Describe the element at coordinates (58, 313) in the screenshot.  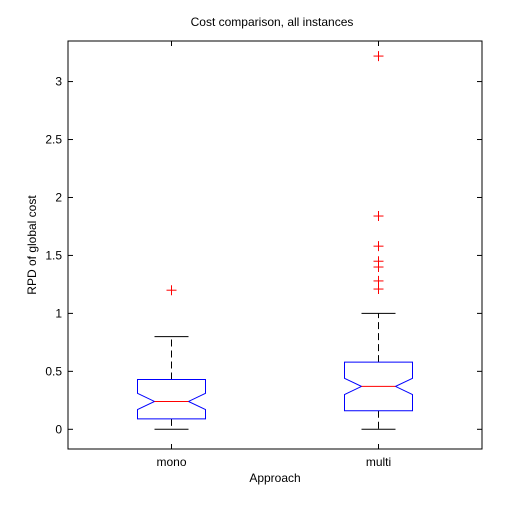
I see `y-tick-label: 1` at that location.